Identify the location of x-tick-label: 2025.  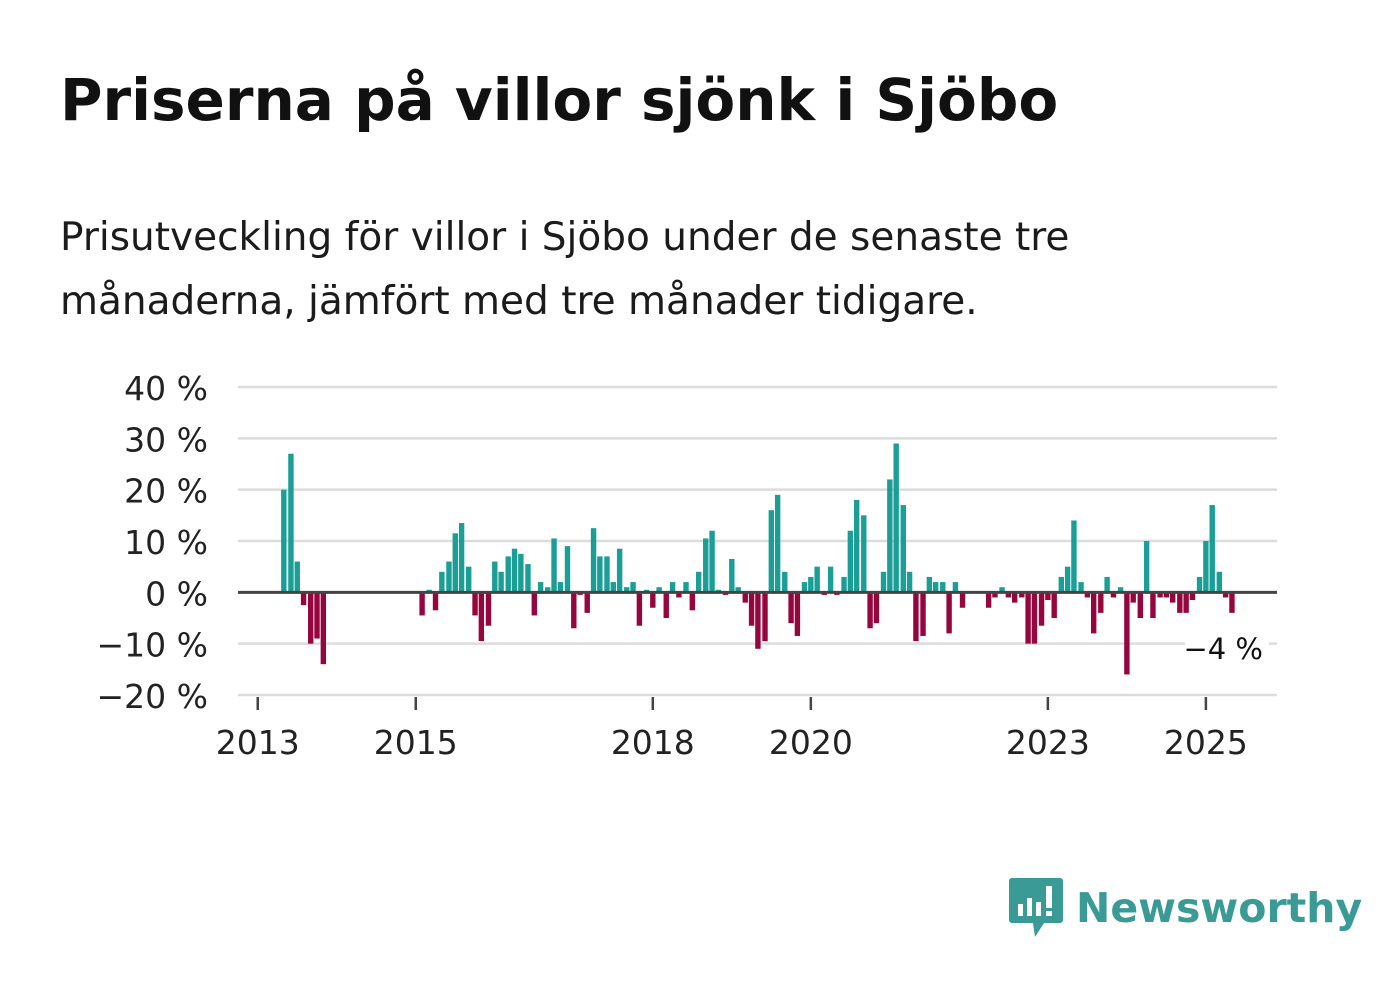
(1206, 742).